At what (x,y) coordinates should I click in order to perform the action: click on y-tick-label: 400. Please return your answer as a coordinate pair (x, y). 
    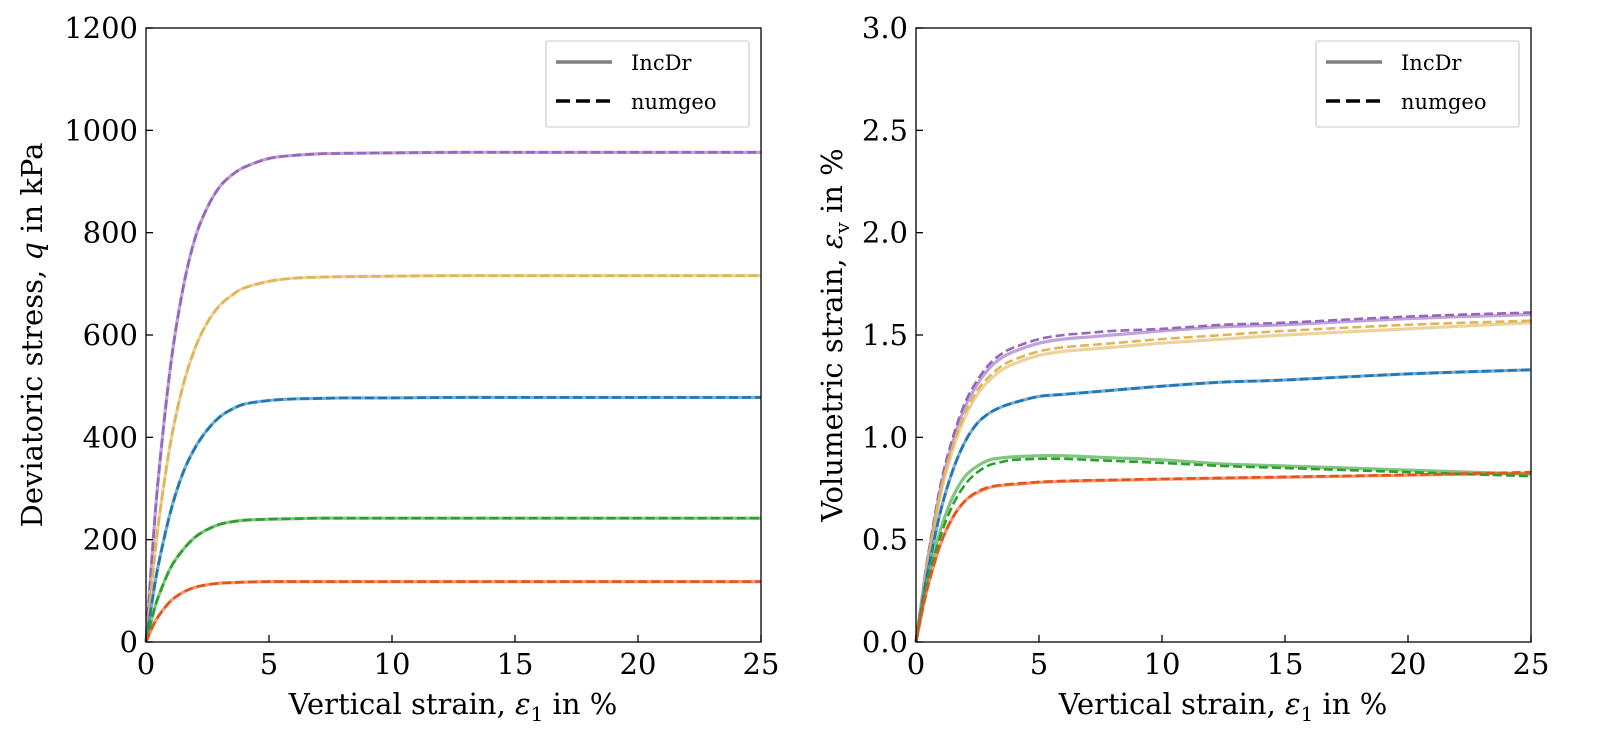
    Looking at the image, I should click on (110, 437).